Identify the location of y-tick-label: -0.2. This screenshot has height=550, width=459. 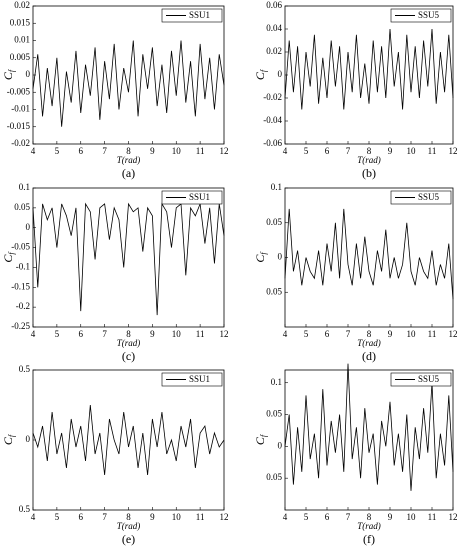
(23, 306).